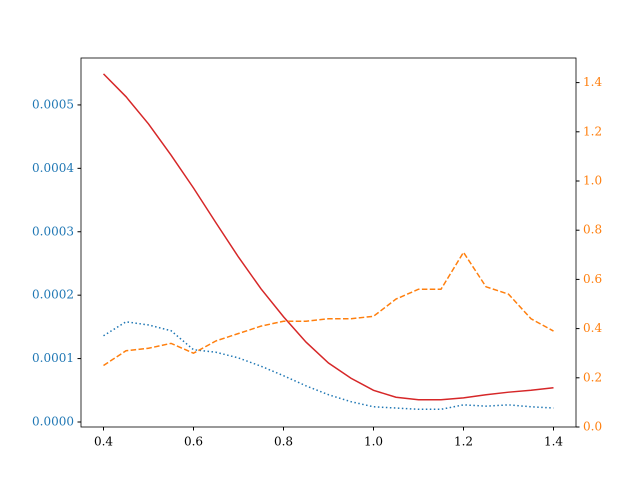 This screenshot has width=640, height=480. What do you see at coordinates (373, 442) in the screenshot?
I see `x-tick-label: 1.0` at bounding box center [373, 442].